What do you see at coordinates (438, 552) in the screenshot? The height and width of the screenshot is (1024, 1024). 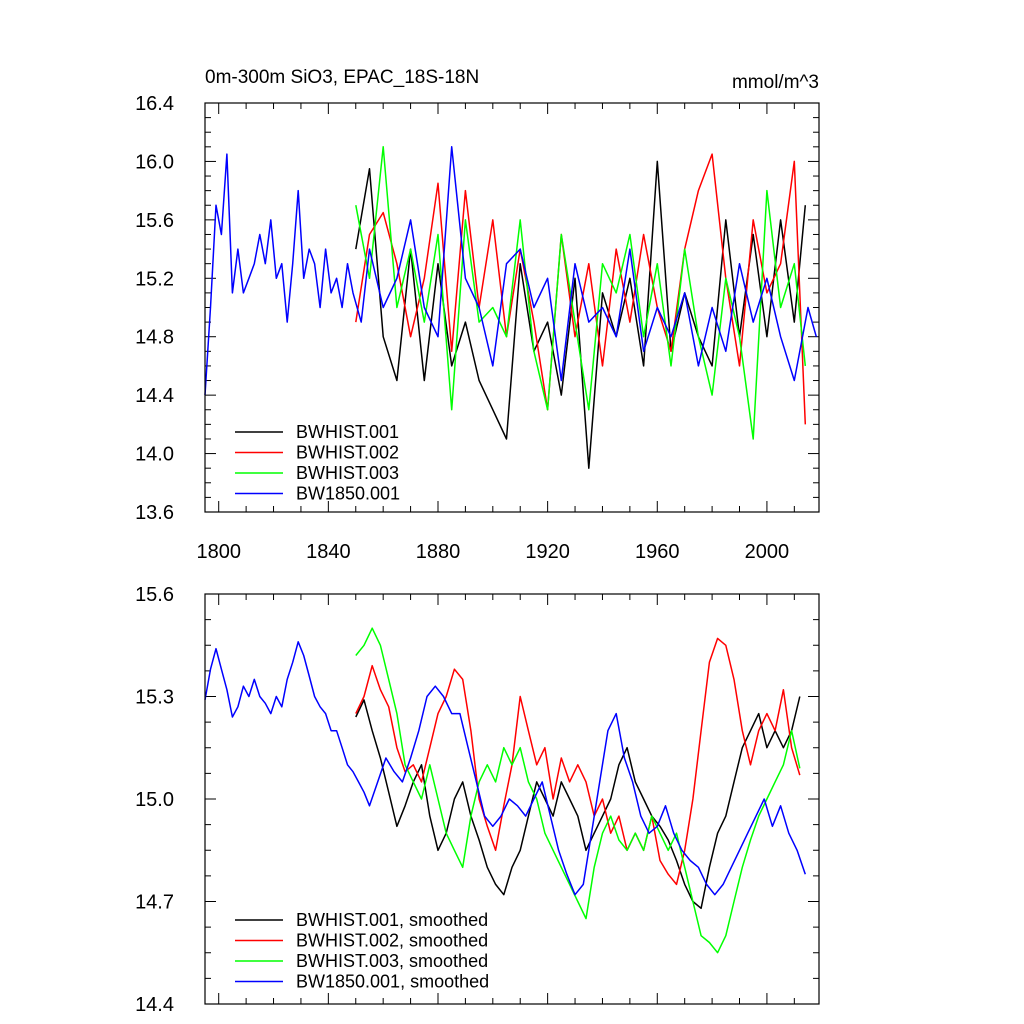 I see `x-tick-label: 1880` at bounding box center [438, 552].